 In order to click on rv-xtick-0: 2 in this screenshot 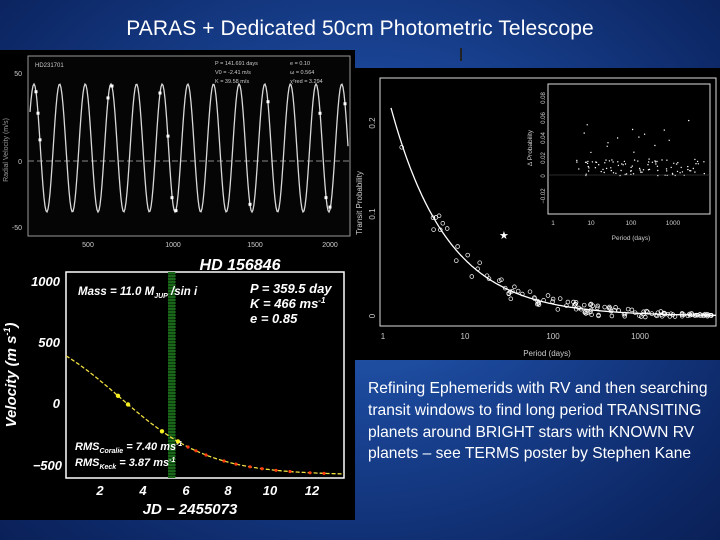, I will do `click(99, 490)`.